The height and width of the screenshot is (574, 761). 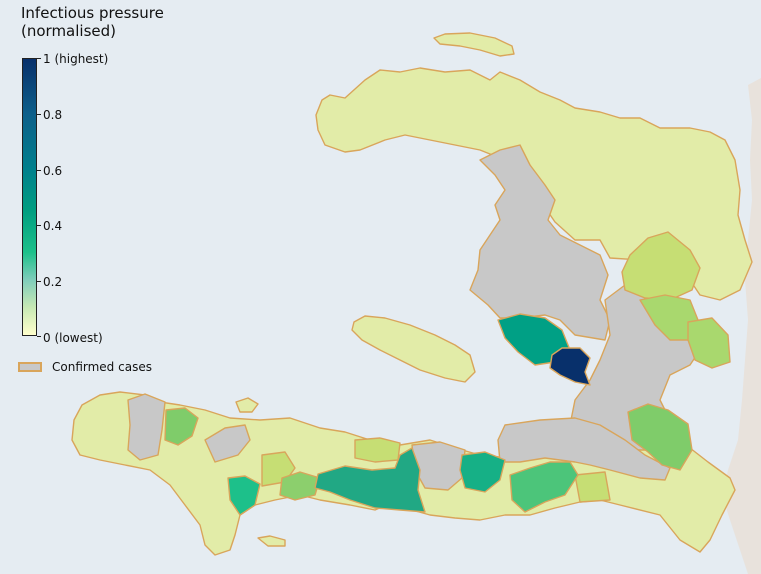 What do you see at coordinates (570, 366) in the screenshot?
I see `region-port-au-prince` at bounding box center [570, 366].